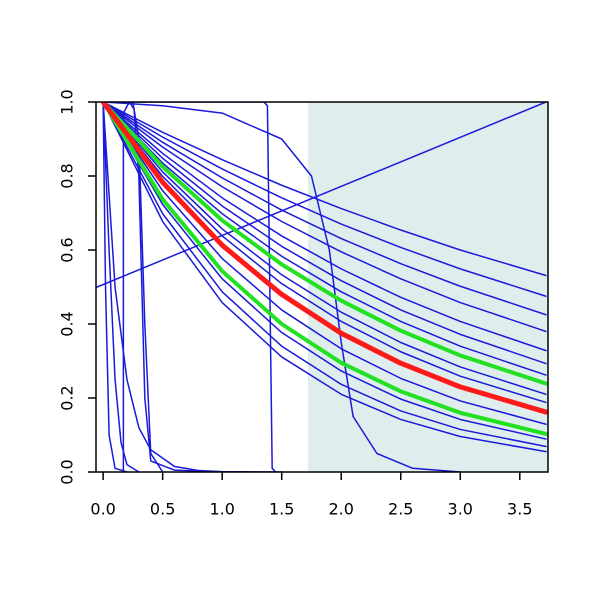 This screenshot has height=604, width=600. What do you see at coordinates (67, 397) in the screenshot?
I see `y-tick-label: 0.2` at bounding box center [67, 397].